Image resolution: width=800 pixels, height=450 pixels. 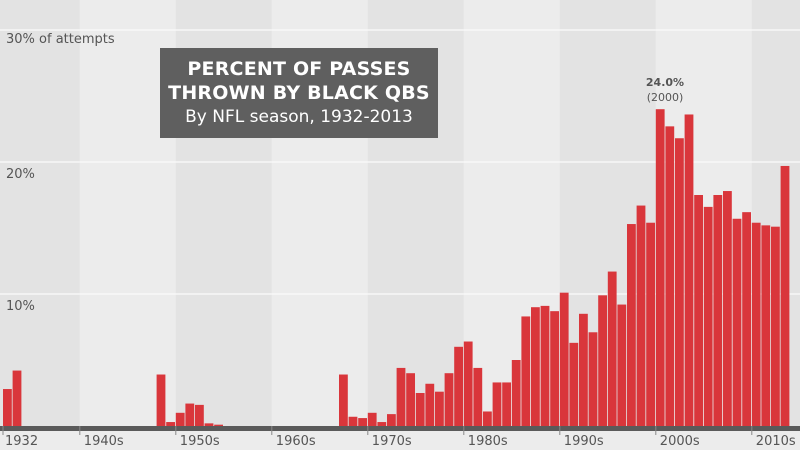 What do you see at coordinates (439, 408) in the screenshot?
I see `bar-1977` at bounding box center [439, 408].